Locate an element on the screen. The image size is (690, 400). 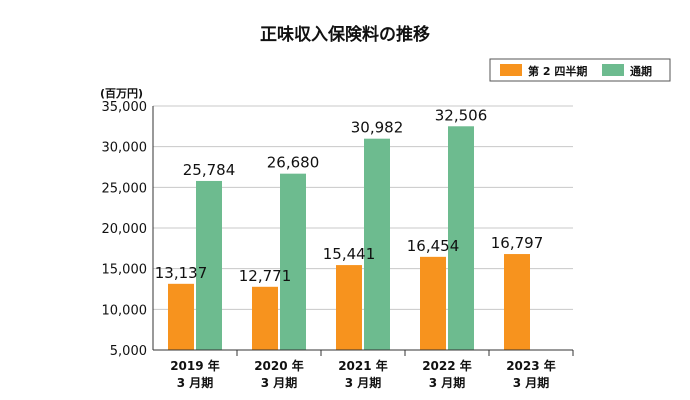
legend: 第 2 四半期 通期 is located at coordinates (580, 70).